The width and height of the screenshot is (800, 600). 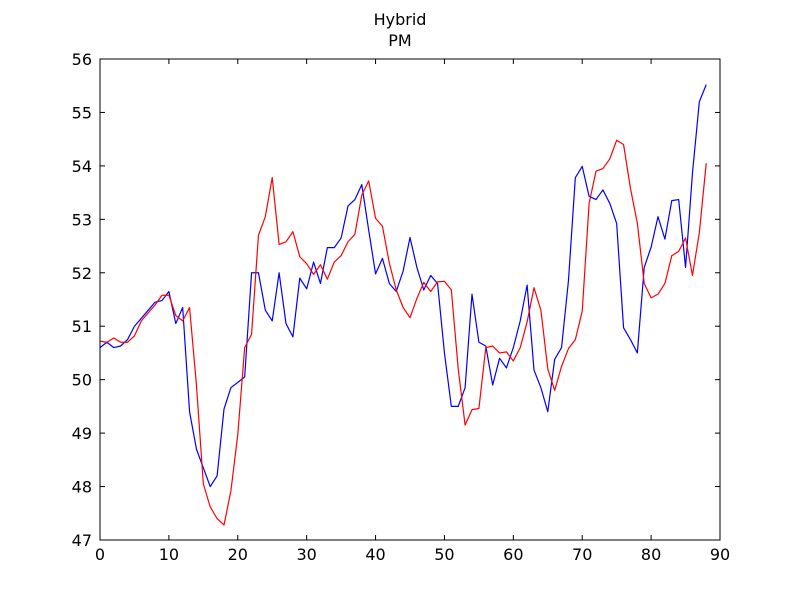 I want to click on y-tick-label: 51, so click(x=82, y=326).